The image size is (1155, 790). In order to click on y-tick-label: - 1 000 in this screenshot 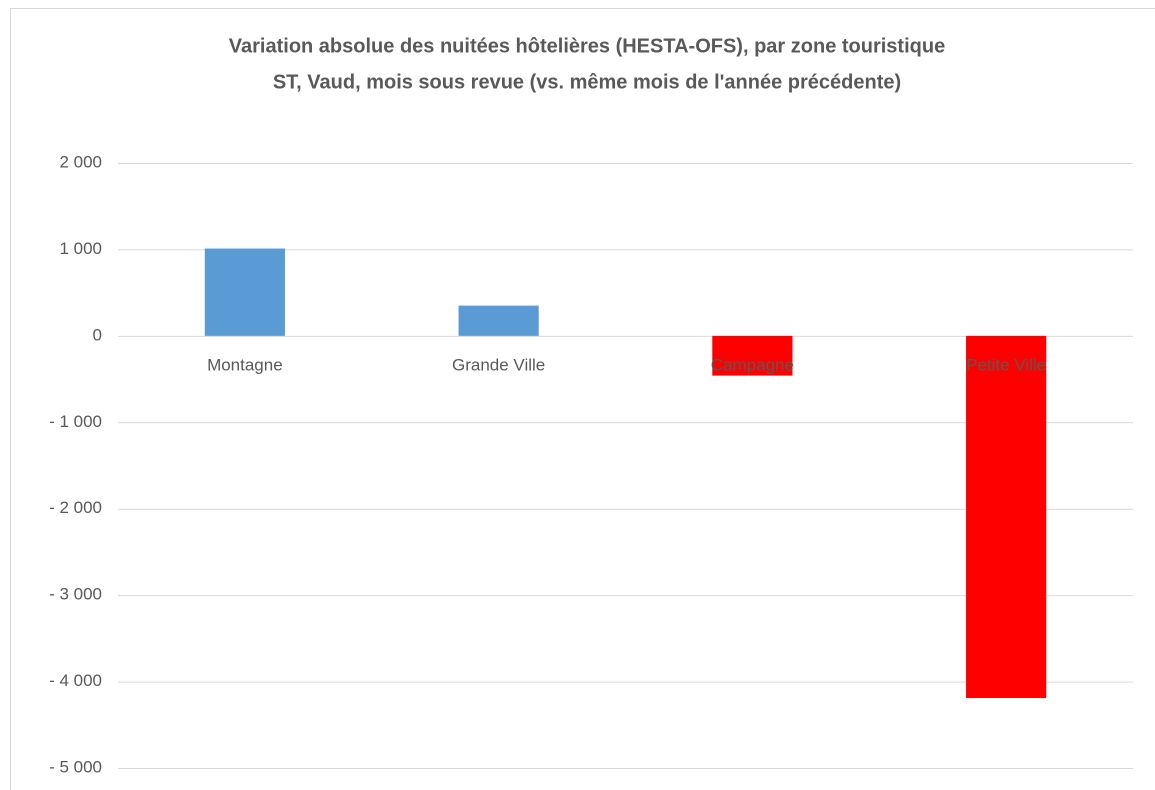, I will do `click(75, 421)`.